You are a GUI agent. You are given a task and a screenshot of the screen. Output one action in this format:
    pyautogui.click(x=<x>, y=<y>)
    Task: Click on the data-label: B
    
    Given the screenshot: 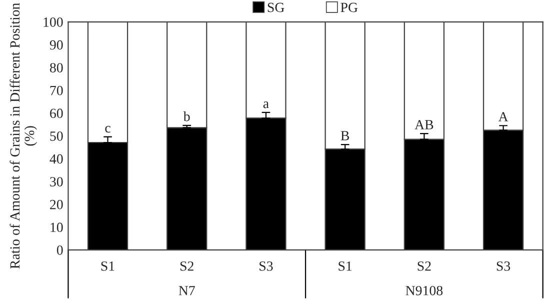 What is the action you would take?
    pyautogui.click(x=345, y=135)
    